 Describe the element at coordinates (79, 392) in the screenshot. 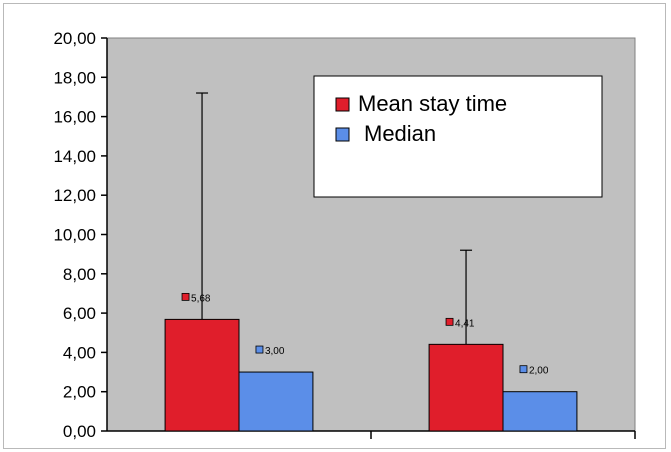

I see `y-tick-label: 2,00` at that location.